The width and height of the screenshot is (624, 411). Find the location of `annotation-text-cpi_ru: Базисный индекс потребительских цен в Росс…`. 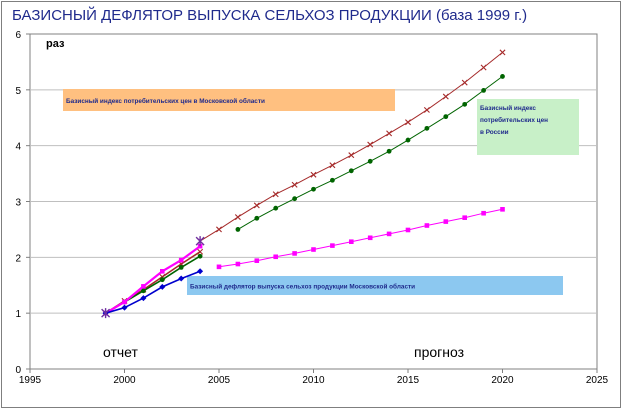

annotation-text-cpi_ru: Базисный индекс потребительских цен в Росс… is located at coordinates (514, 120).